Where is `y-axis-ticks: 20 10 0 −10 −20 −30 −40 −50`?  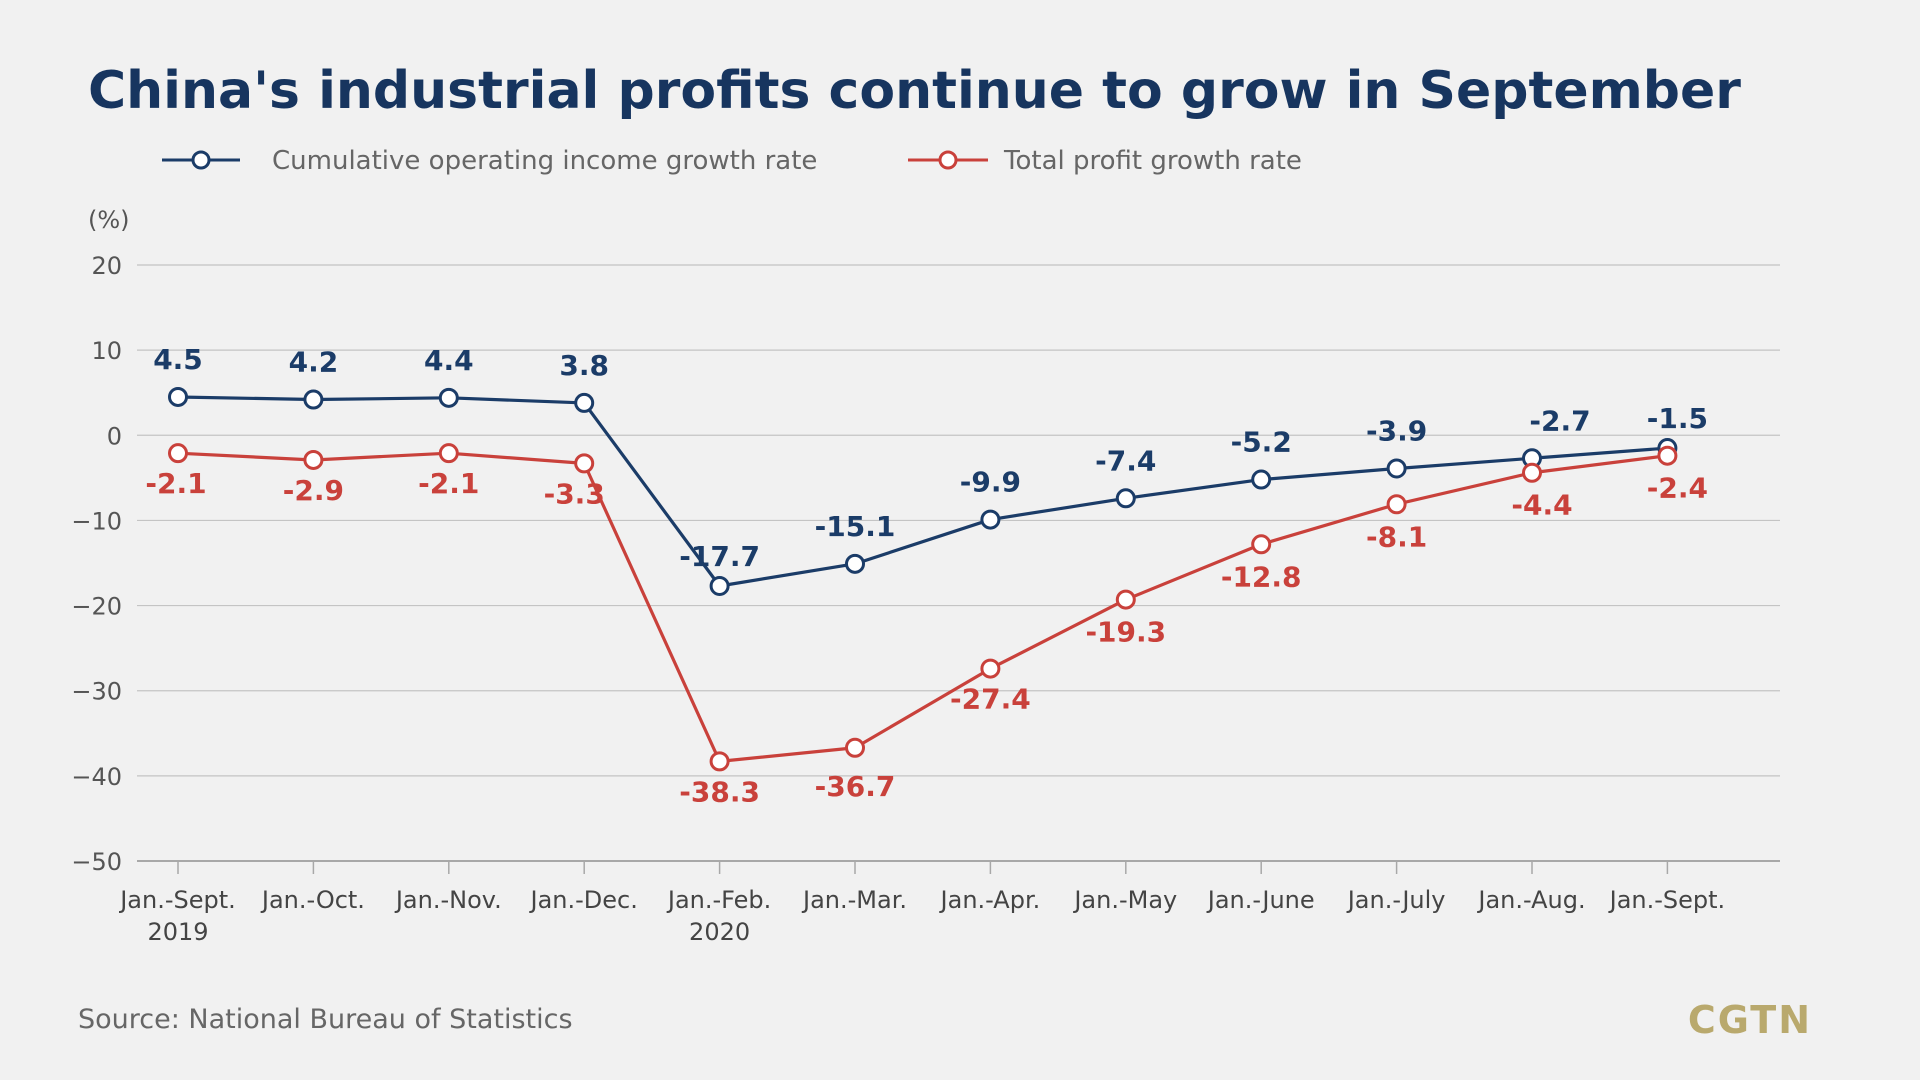
y-axis-ticks: 20 10 0 −10 −20 −30 −40 −50 is located at coordinates (96, 564).